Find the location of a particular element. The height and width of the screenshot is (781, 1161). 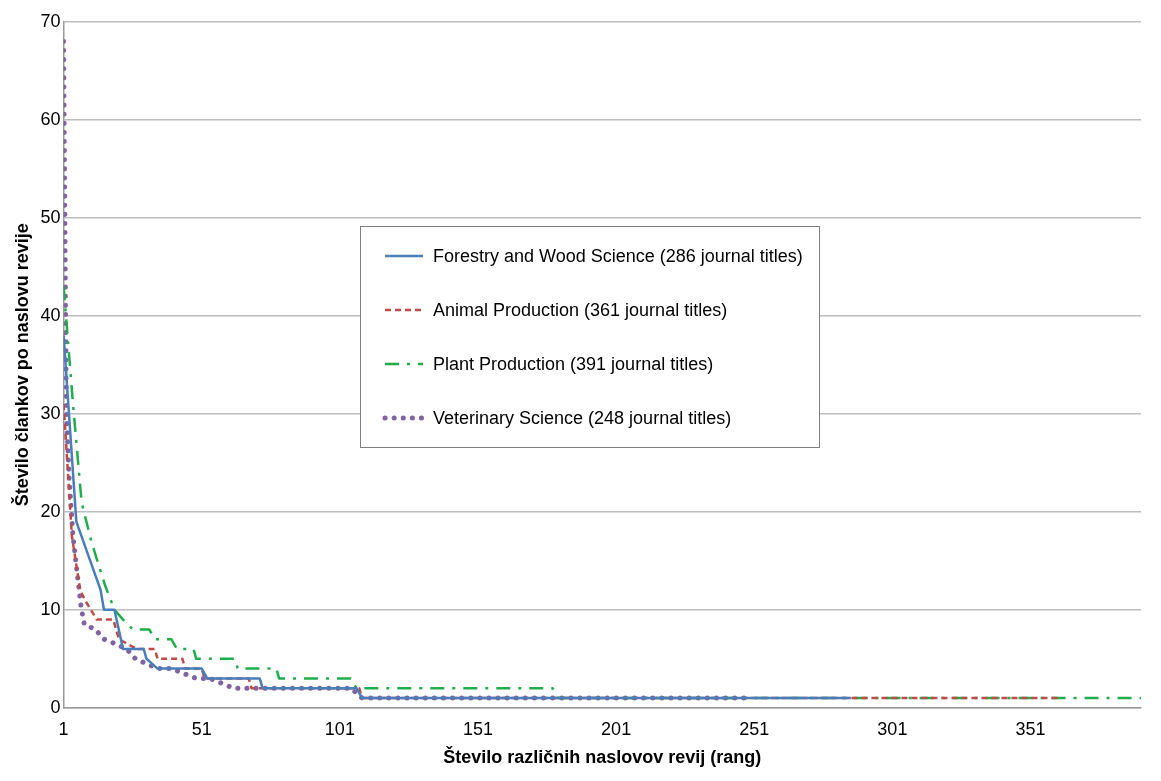

legend-label: Forestry and Wood Science (286 journal titles) is located at coordinates (618, 256).